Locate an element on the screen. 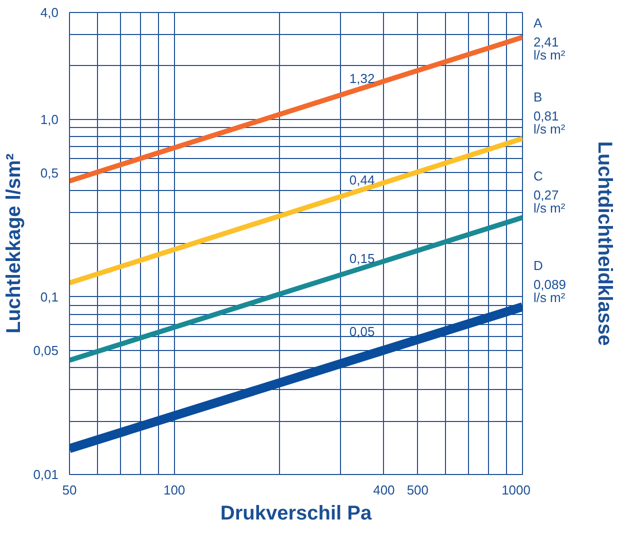 The image size is (618, 554). annotation: 0,44 is located at coordinates (362, 180).